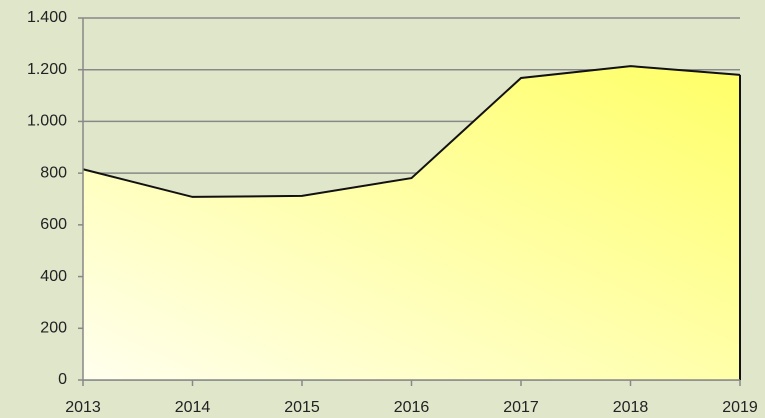 This screenshot has height=418, width=765. What do you see at coordinates (302, 407) in the screenshot?
I see `x-tick-label: 2015` at bounding box center [302, 407].